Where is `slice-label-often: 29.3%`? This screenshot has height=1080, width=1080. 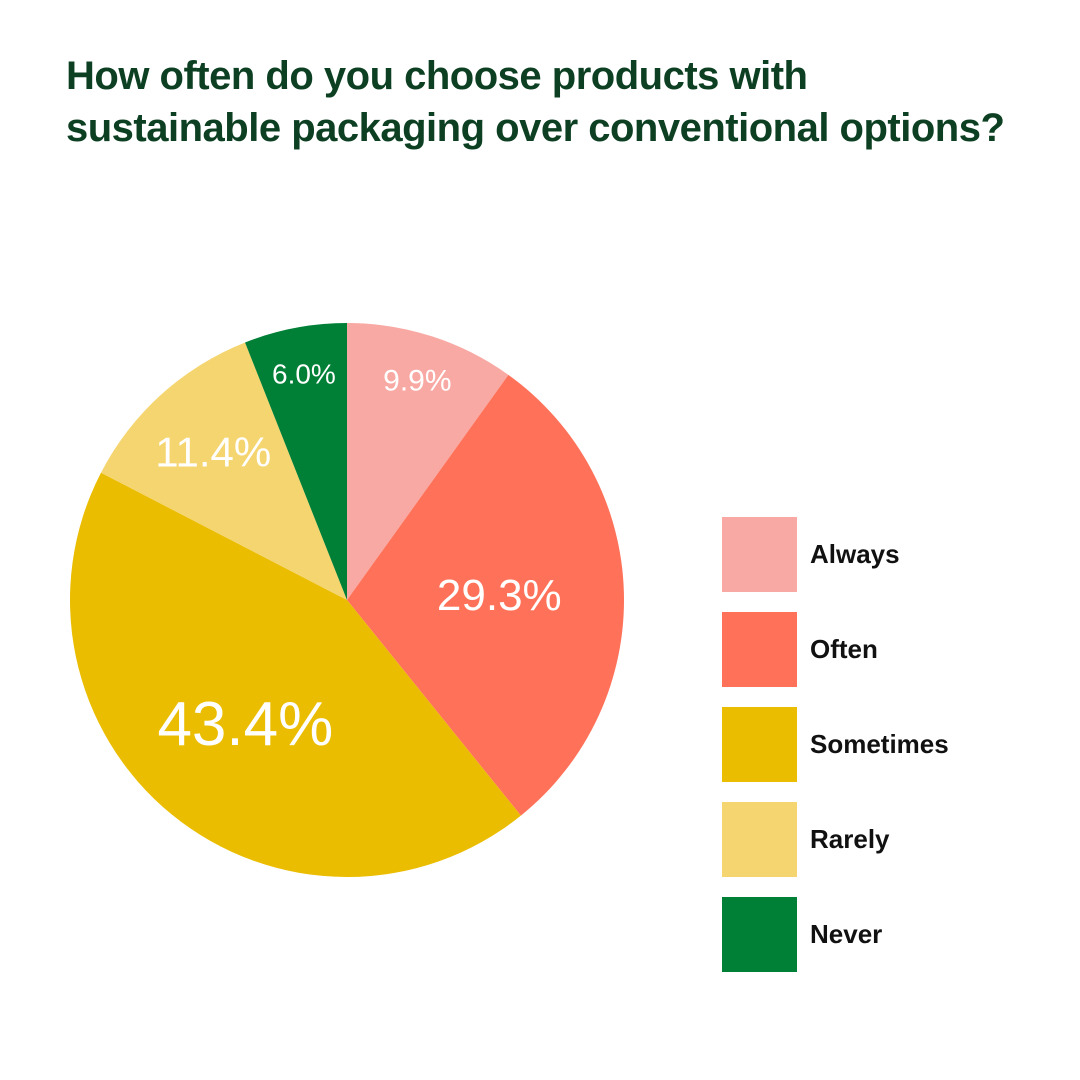
slice-label-often: 29.3% is located at coordinates (499, 595).